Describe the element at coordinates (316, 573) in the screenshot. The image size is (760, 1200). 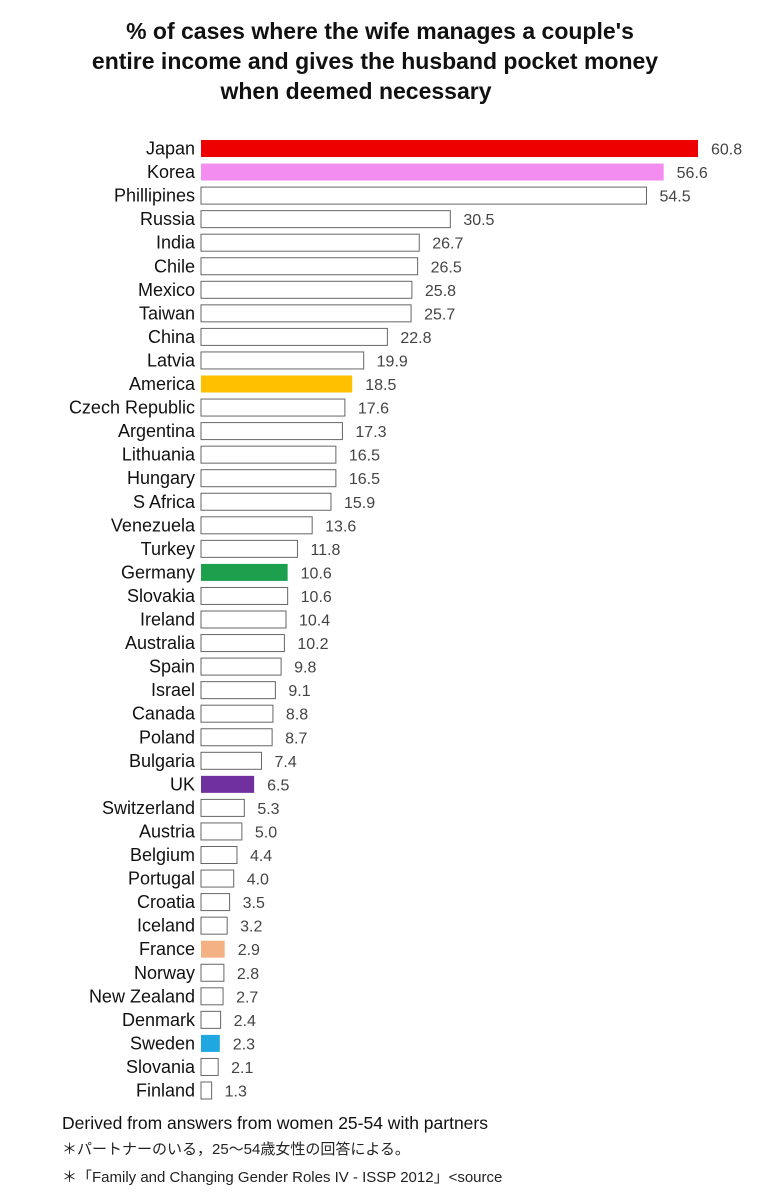
I see `value-label-germany: 10.6` at that location.